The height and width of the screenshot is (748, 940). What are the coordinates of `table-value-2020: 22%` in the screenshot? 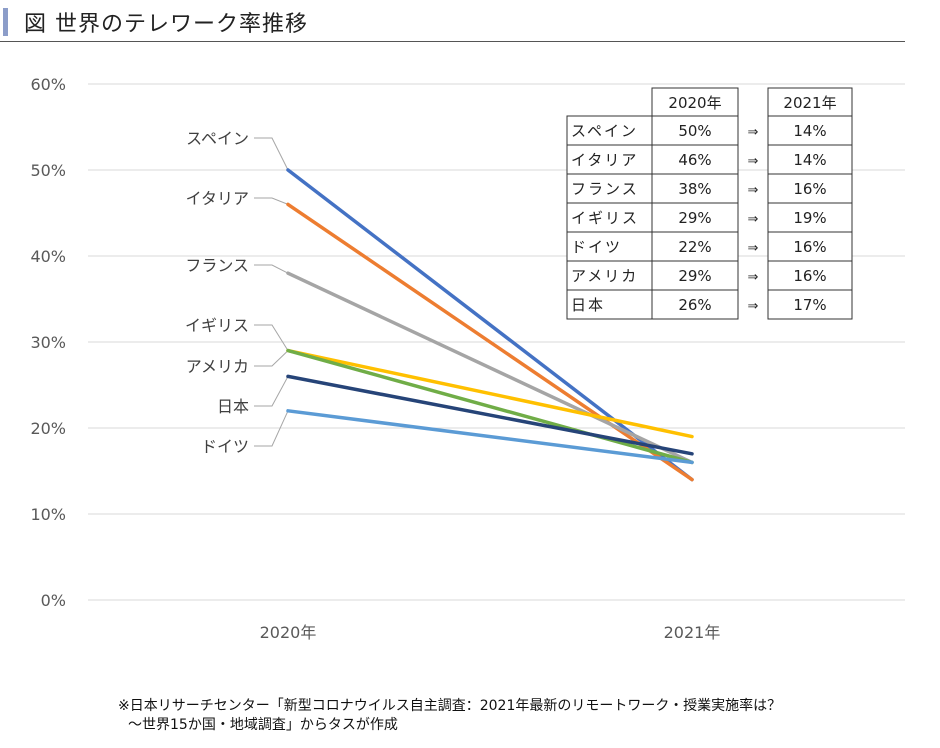 It's located at (694, 247).